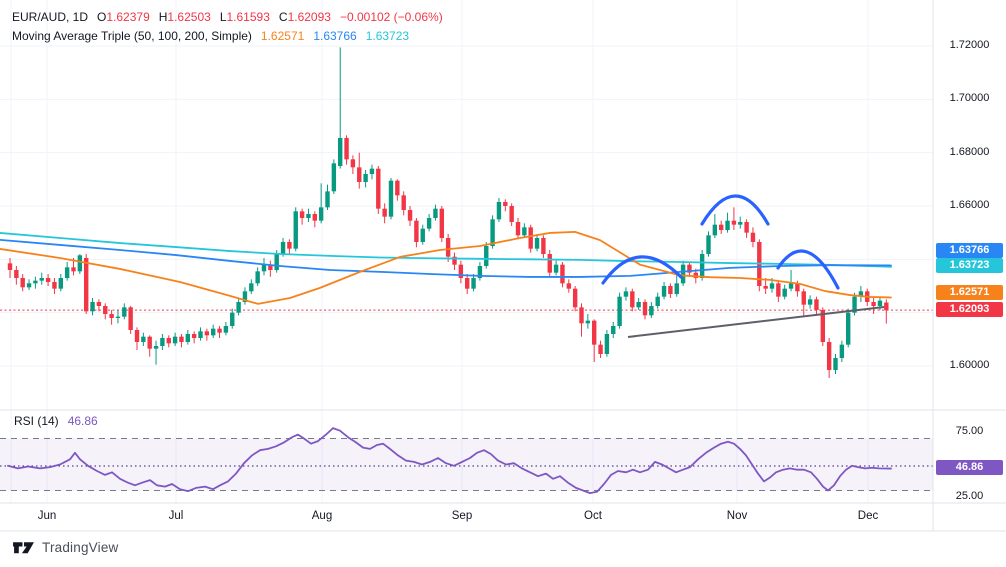 The height and width of the screenshot is (567, 1006). Describe the element at coordinates (969, 250) in the screenshot. I see `ma100-price-badge: 1.63766` at that location.